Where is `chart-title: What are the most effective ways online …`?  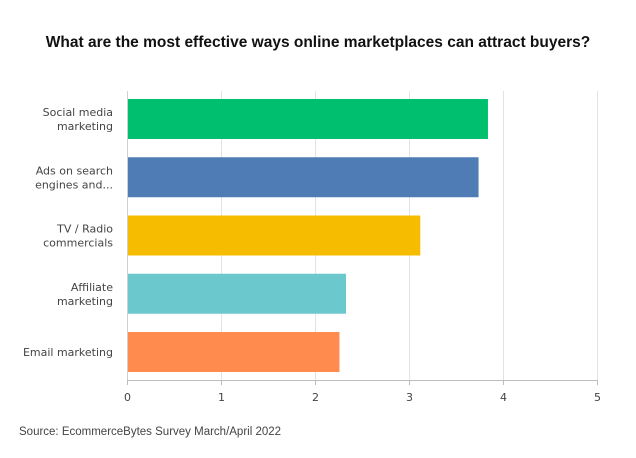 chart-title: What are the most effective ways online … is located at coordinates (318, 42).